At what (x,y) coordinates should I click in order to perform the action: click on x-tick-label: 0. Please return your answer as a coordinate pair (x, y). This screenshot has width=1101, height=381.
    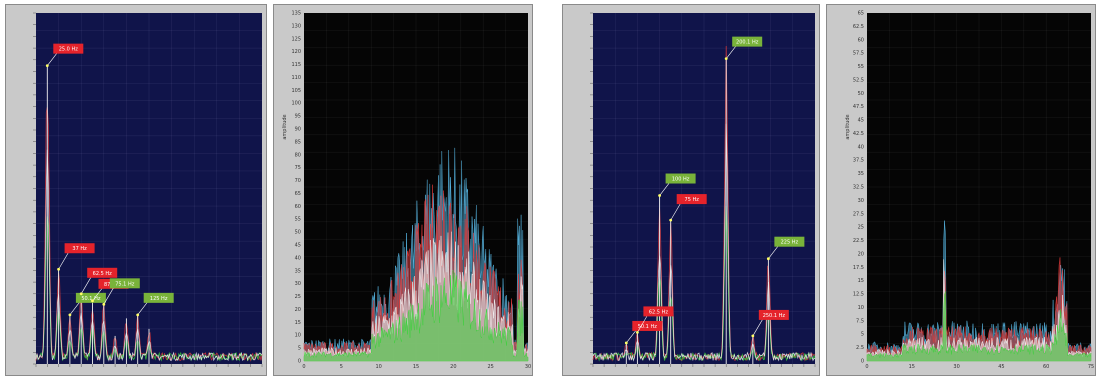
    Looking at the image, I should click on (303, 367).